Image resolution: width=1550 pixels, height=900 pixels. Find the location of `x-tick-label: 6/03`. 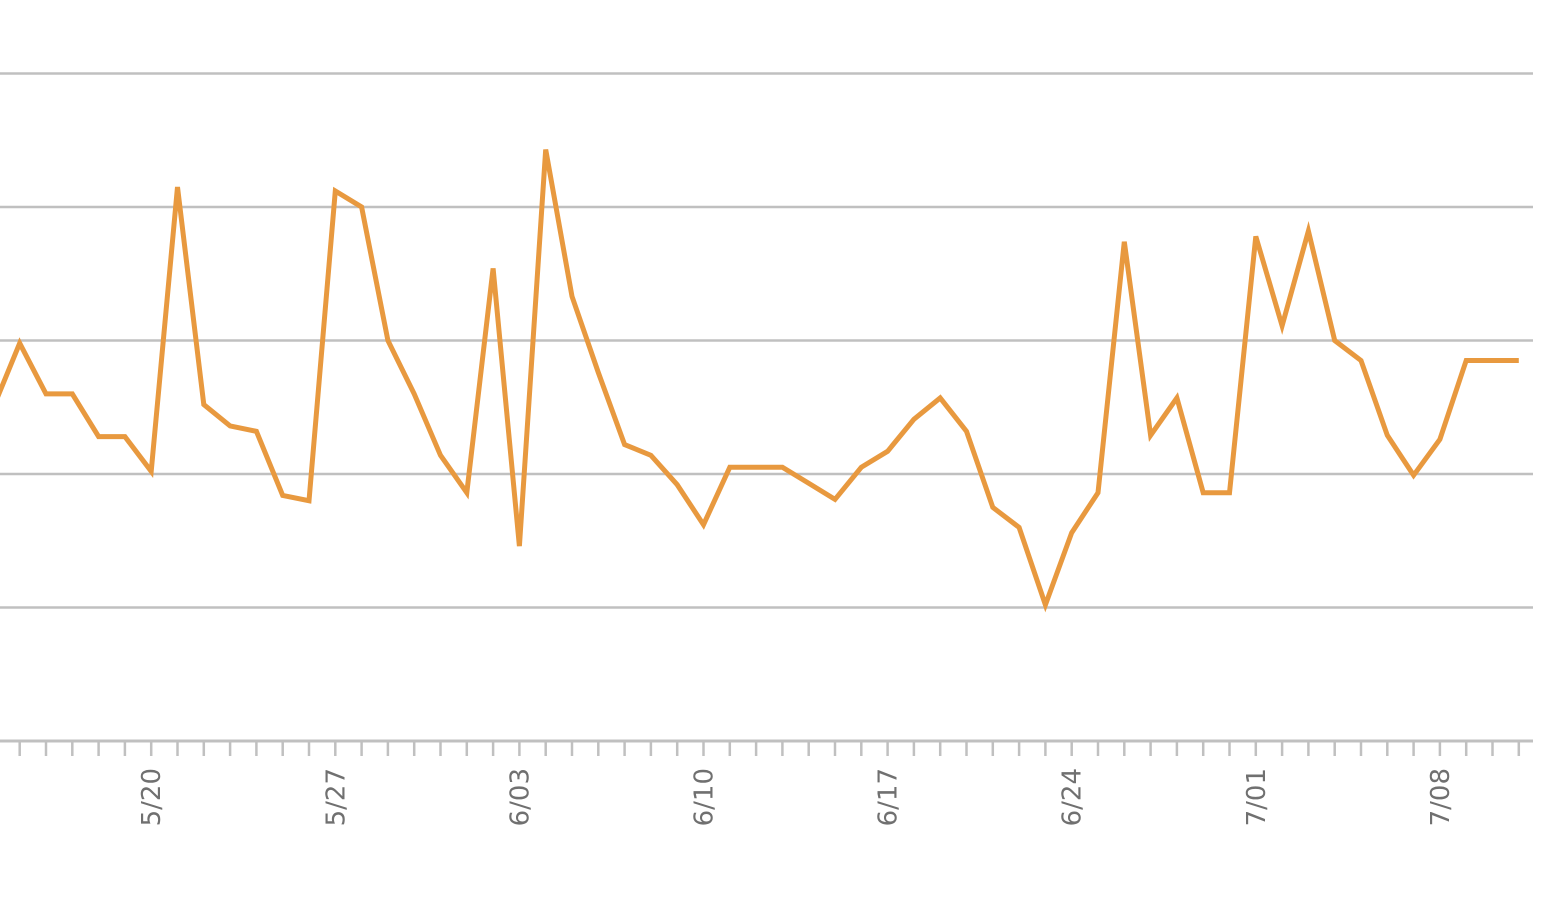

x-tick-label: 6/03 is located at coordinates (520, 797).